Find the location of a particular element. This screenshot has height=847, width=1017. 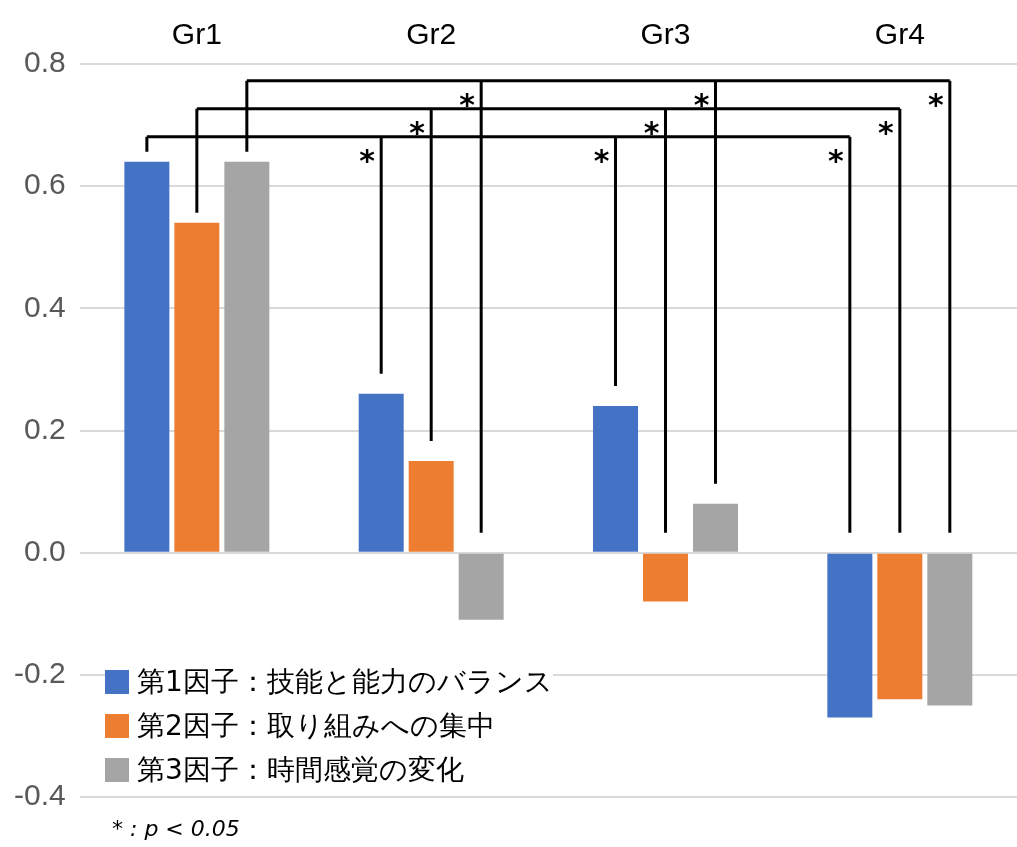

x-tick-label: Gr1 is located at coordinates (196, 34).